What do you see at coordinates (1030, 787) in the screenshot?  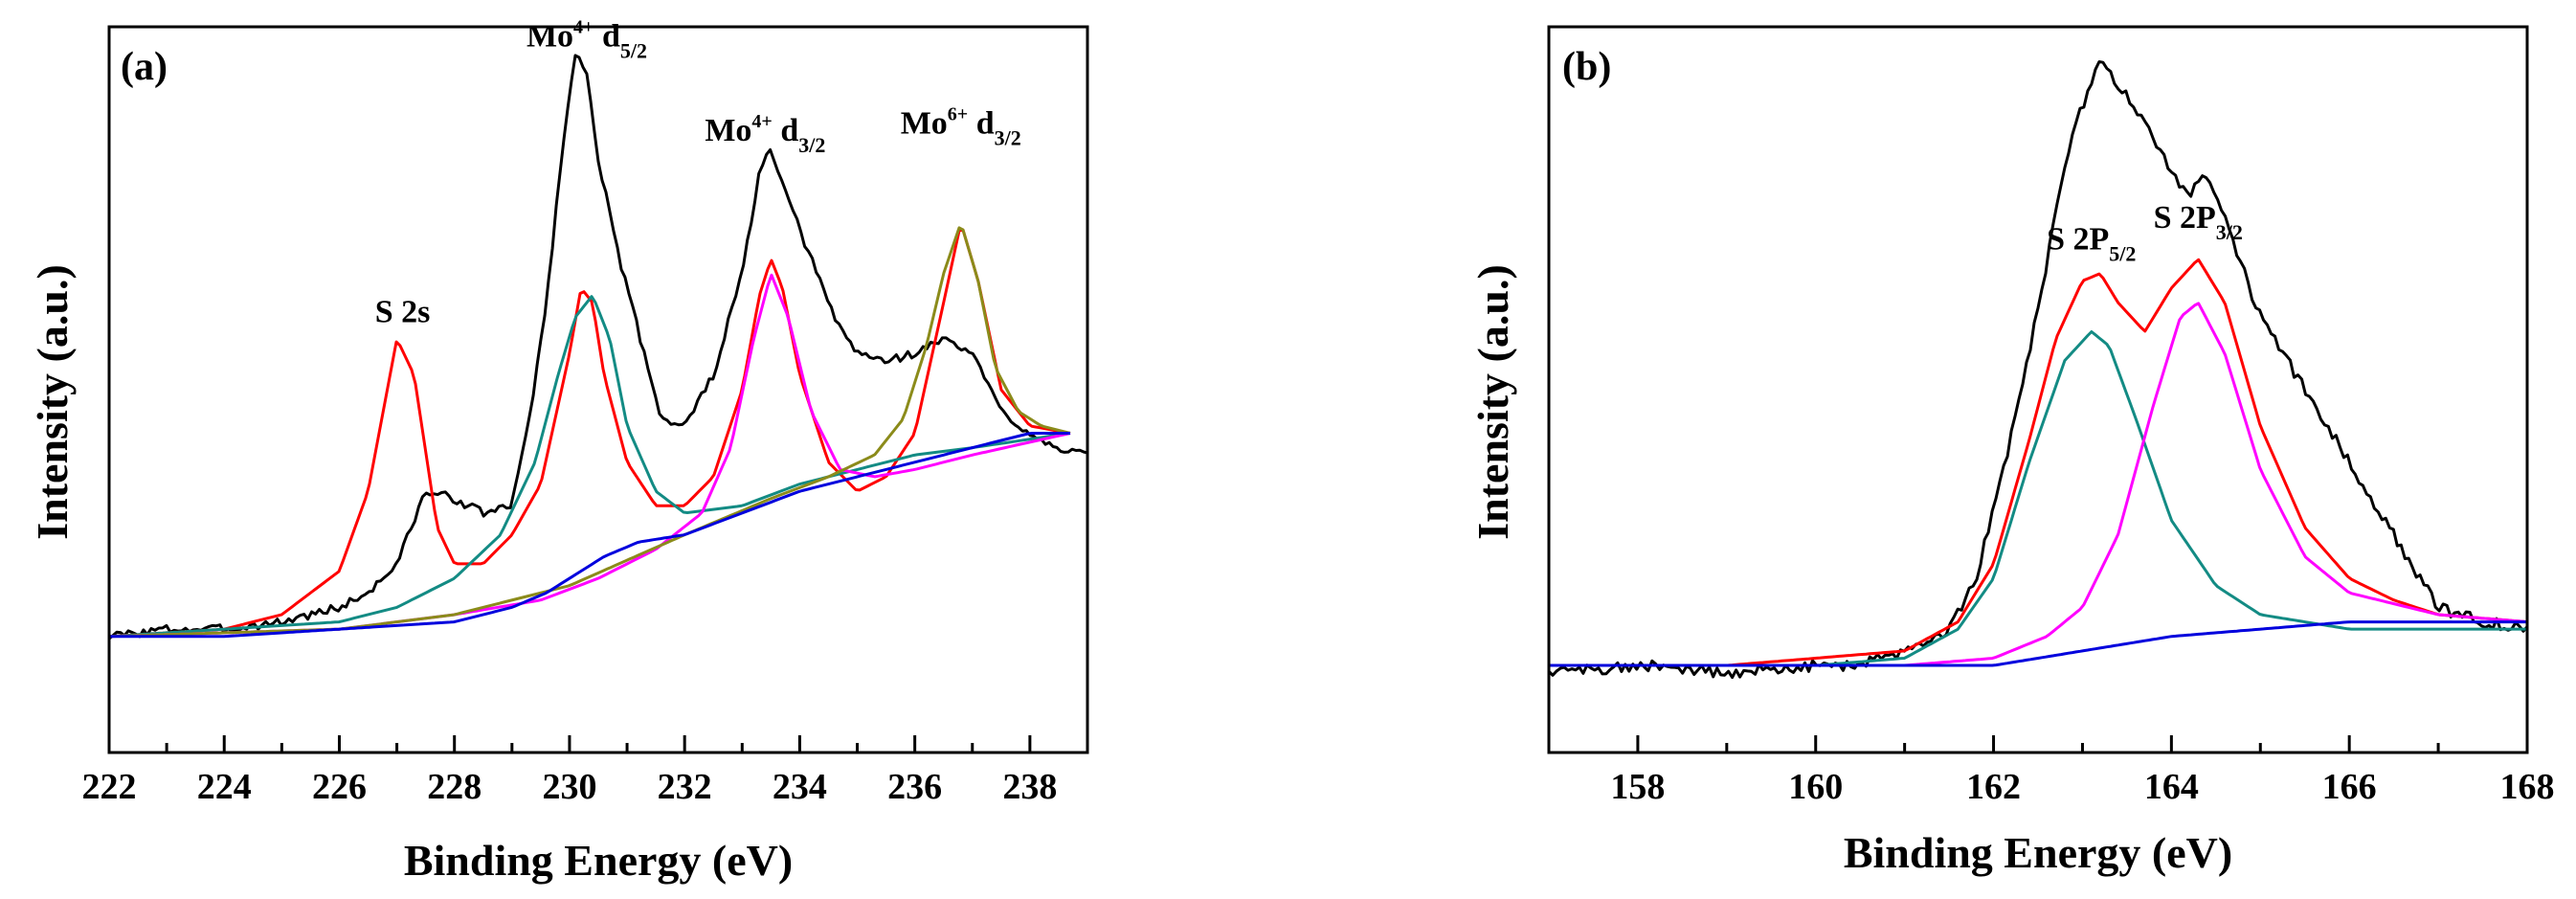 I see `panel-a-x-tick-label: 238` at bounding box center [1030, 787].